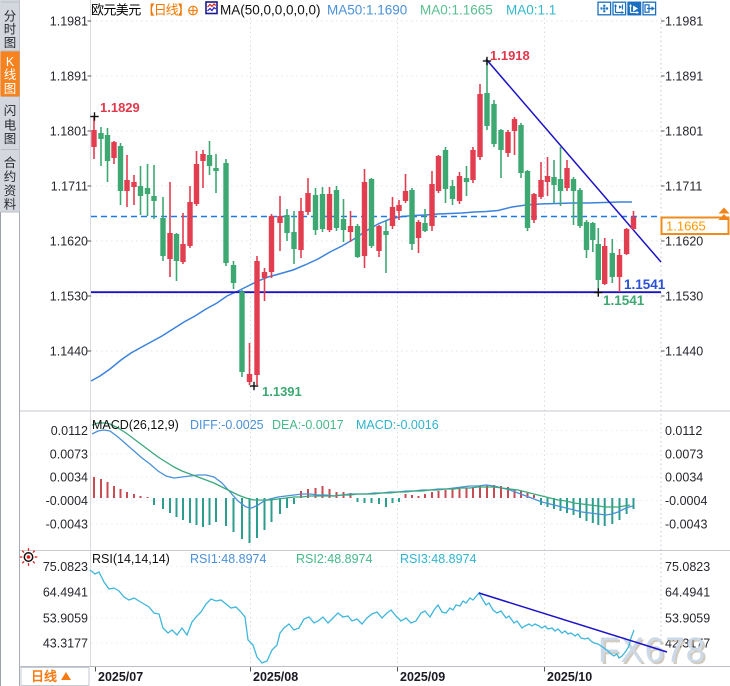  What do you see at coordinates (135, 425) in the screenshot?
I see `svg-text: MACD(26,12,9)` at bounding box center [135, 425].